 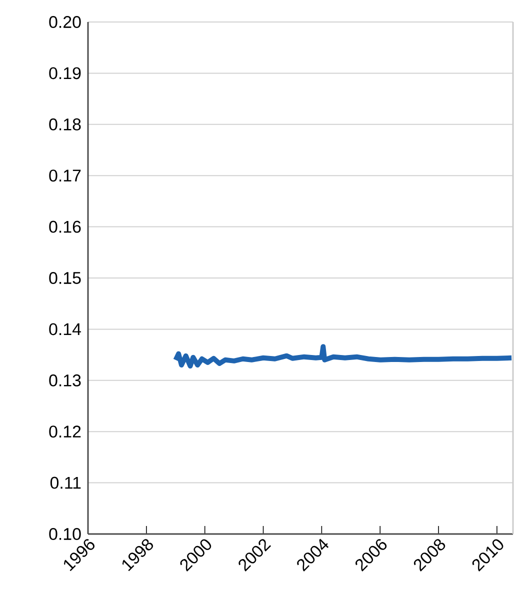 What do you see at coordinates (65, 124) in the screenshot?
I see `y-tick-label: 0.18` at bounding box center [65, 124].